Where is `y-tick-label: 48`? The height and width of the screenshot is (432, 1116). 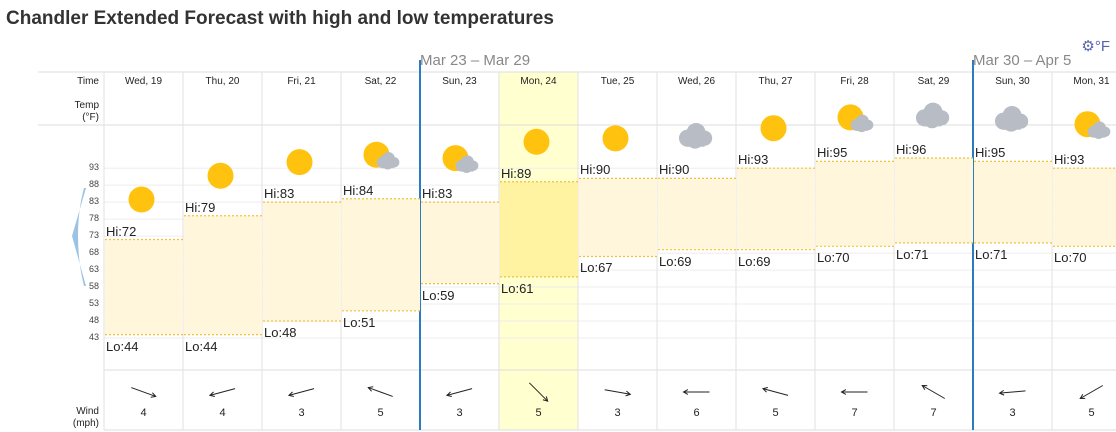
y-tick-label: 48 is located at coordinates (93, 320).